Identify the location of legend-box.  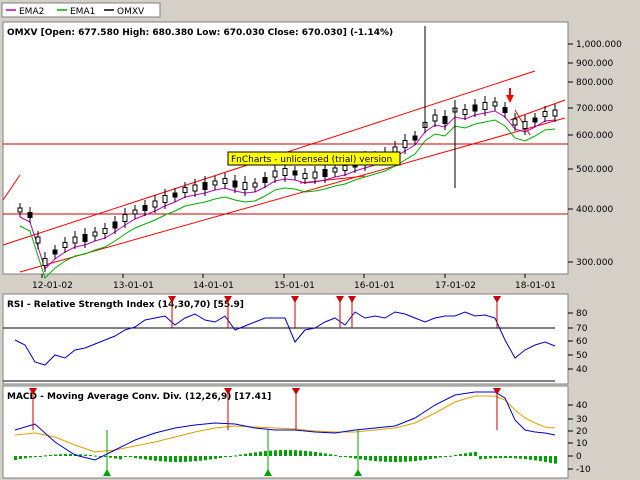
(81, 10).